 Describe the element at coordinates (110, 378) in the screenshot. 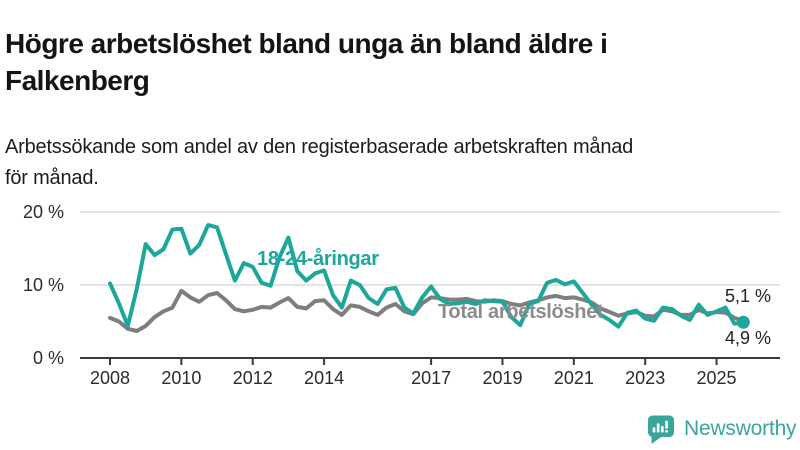

I see `x-tick-label: 2008` at that location.